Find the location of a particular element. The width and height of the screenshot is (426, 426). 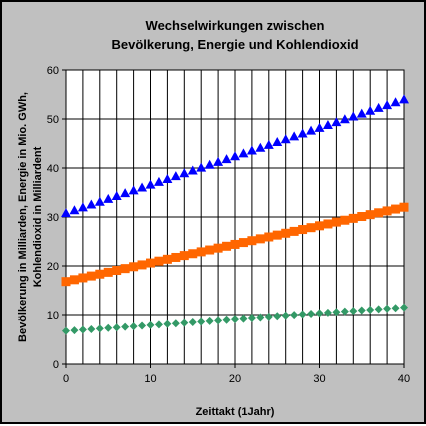

x-tick-label: 30 is located at coordinates (319, 379).